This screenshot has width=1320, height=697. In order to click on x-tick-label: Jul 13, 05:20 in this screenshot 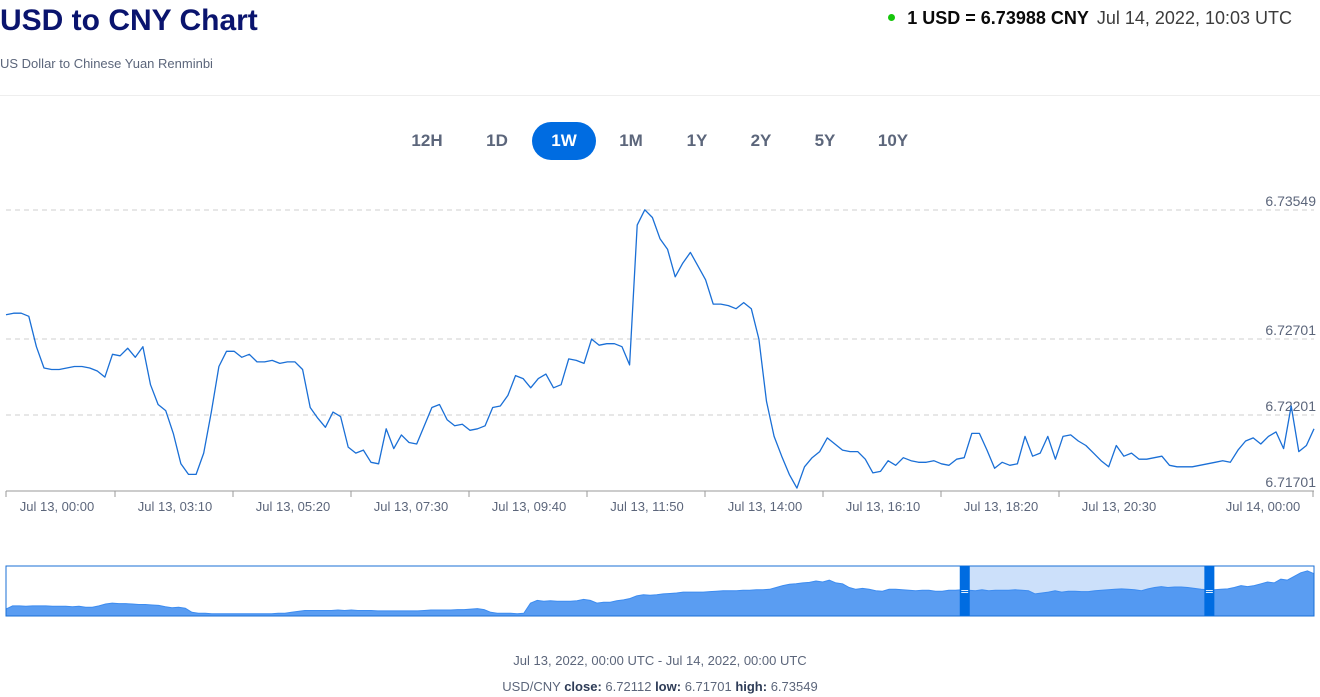, I will do `click(293, 506)`.